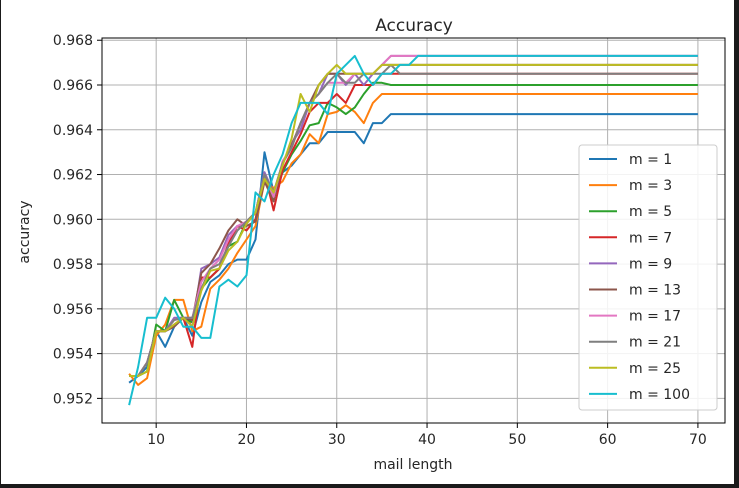  Describe the element at coordinates (659, 395) in the screenshot. I see `legend-label: m = 100` at that location.